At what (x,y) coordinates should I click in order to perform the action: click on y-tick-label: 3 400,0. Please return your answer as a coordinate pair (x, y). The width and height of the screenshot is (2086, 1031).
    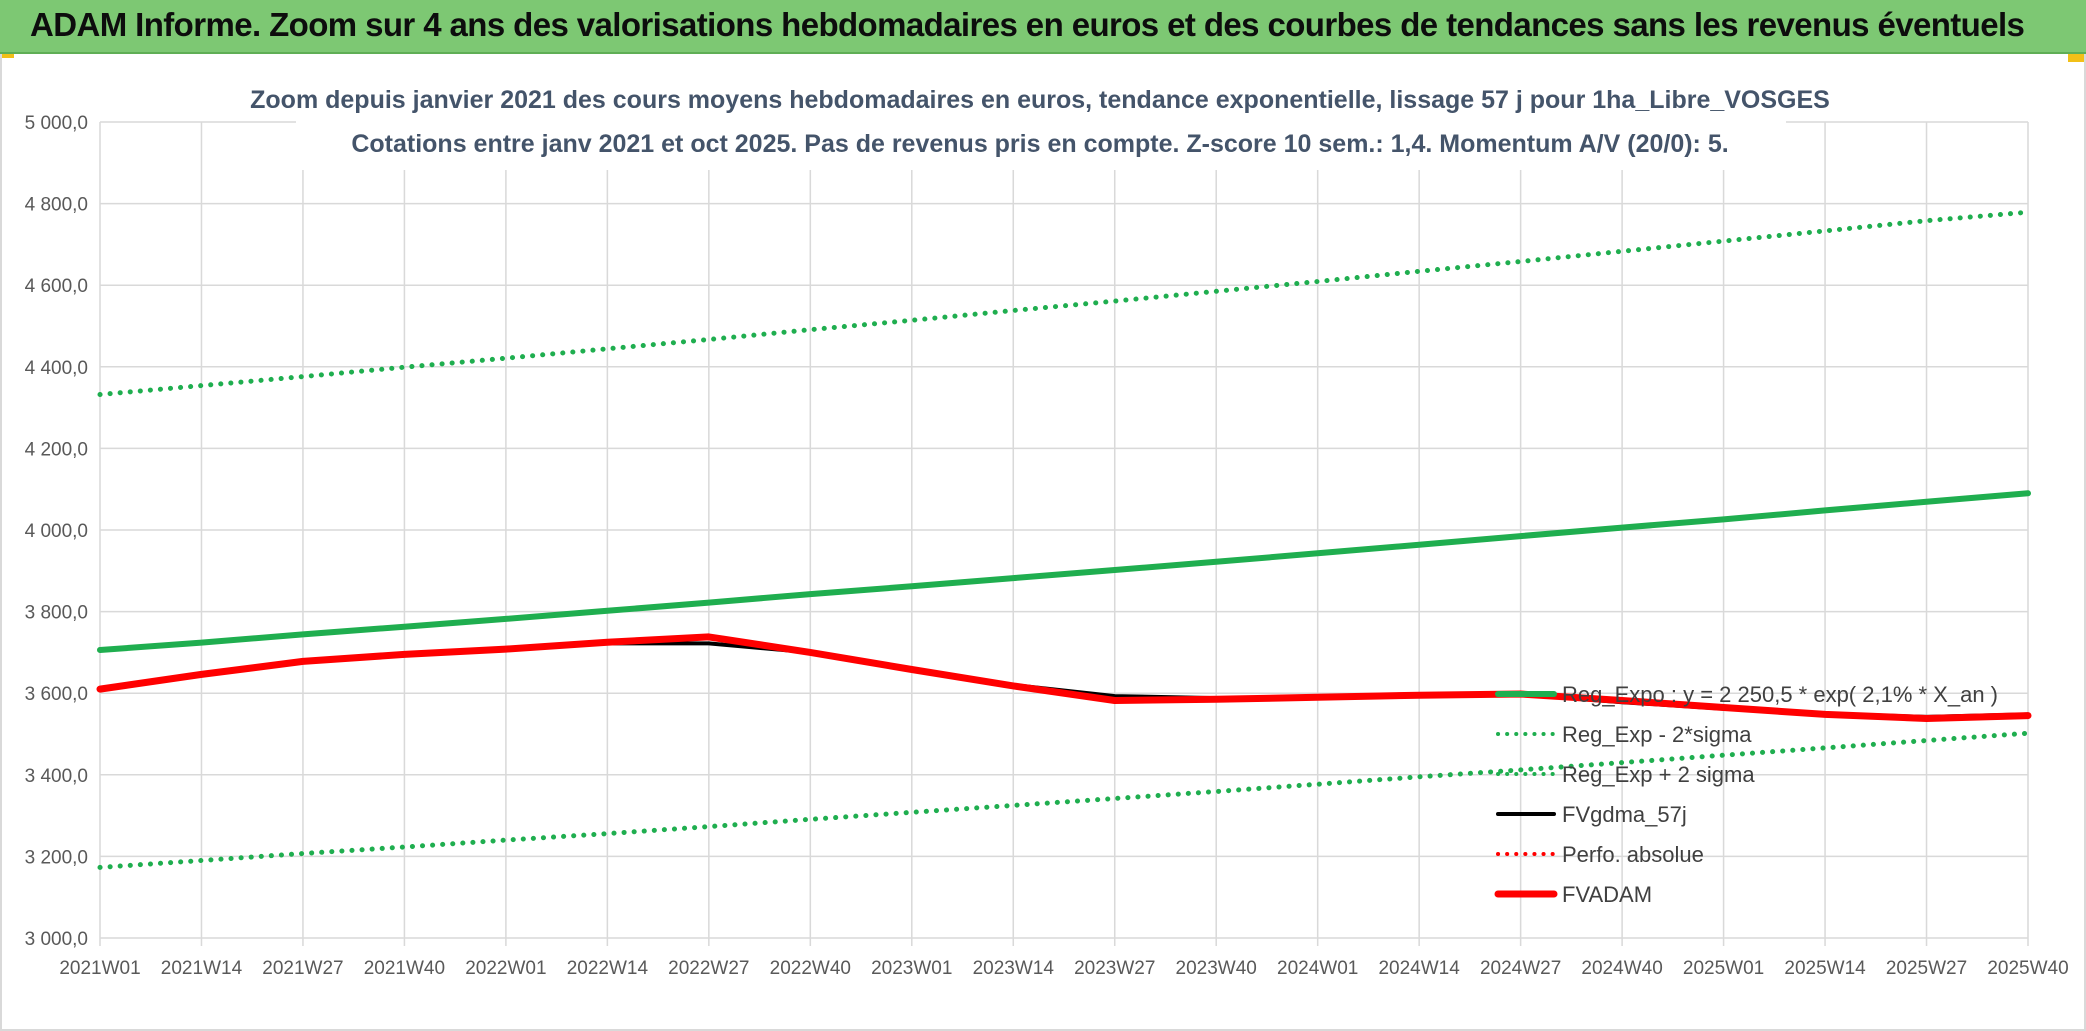
    Looking at the image, I should click on (56, 776).